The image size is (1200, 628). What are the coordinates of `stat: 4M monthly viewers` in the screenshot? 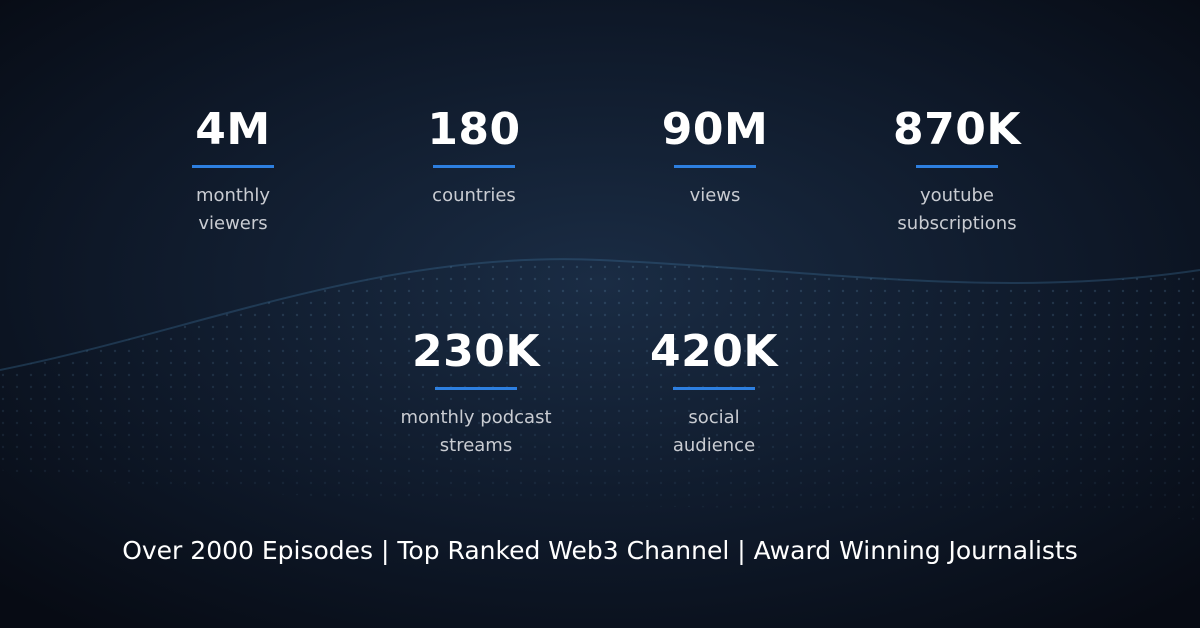 It's located at (233, 171).